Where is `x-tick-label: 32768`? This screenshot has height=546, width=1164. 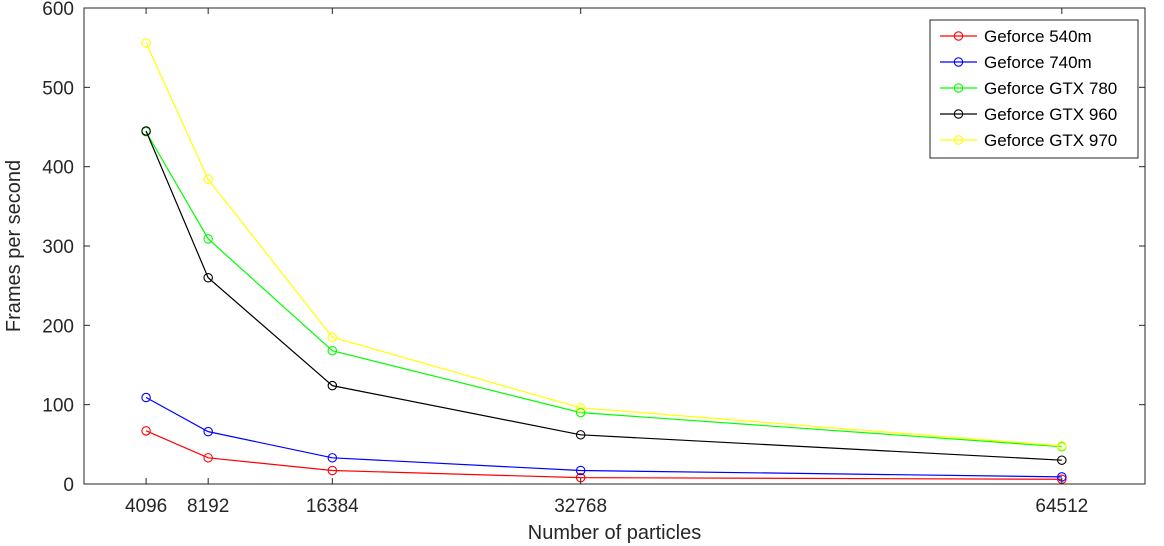 x-tick-label: 32768 is located at coordinates (580, 506).